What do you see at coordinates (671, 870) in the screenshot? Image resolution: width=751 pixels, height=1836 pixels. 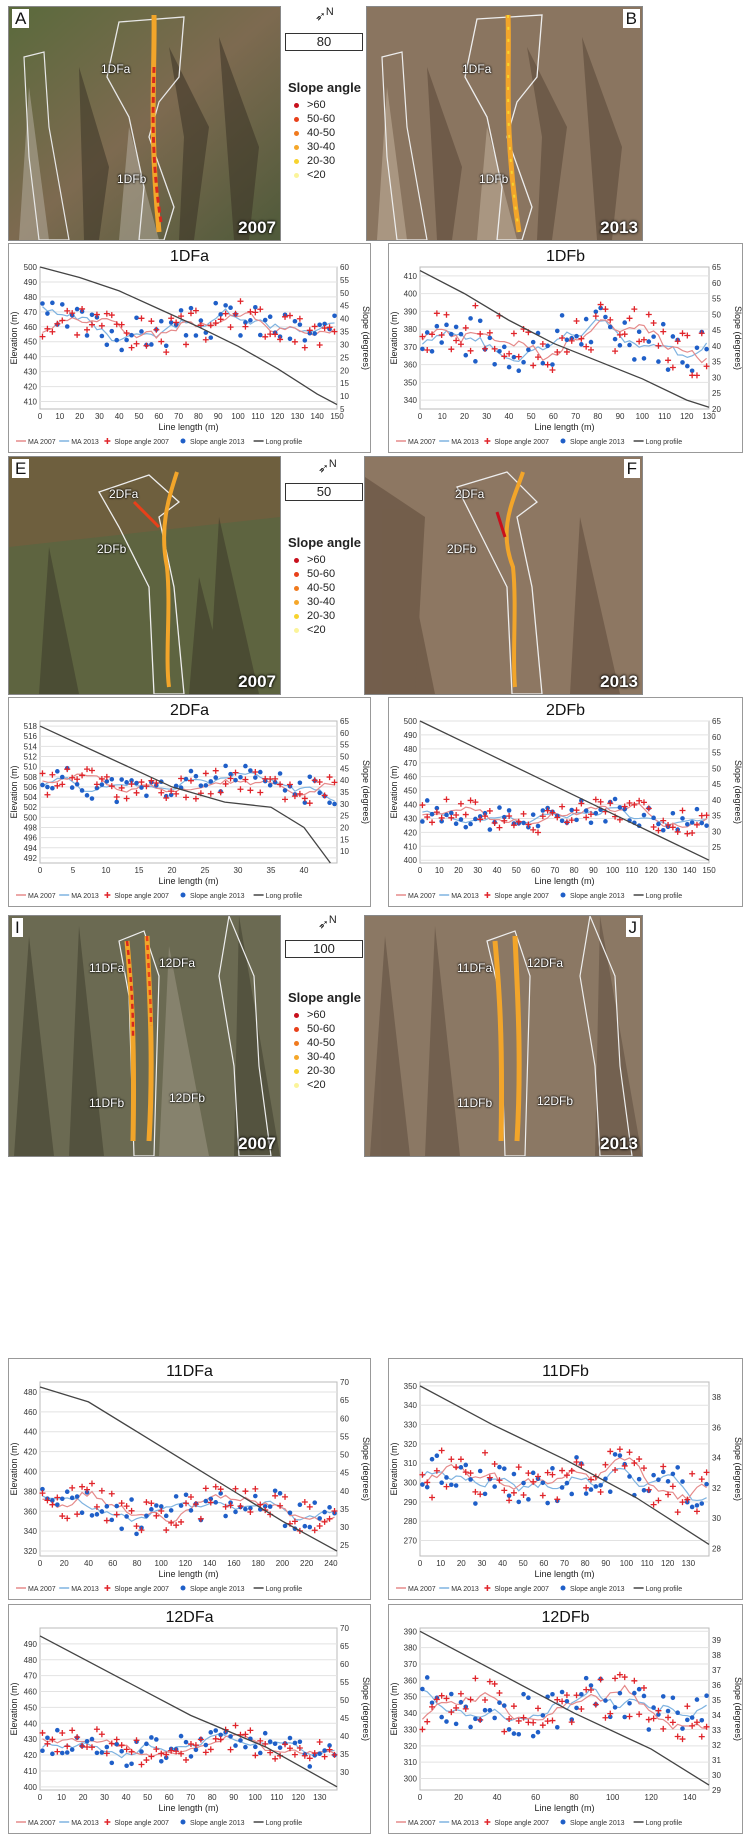 I see `x-tick-label: 130` at bounding box center [671, 870].